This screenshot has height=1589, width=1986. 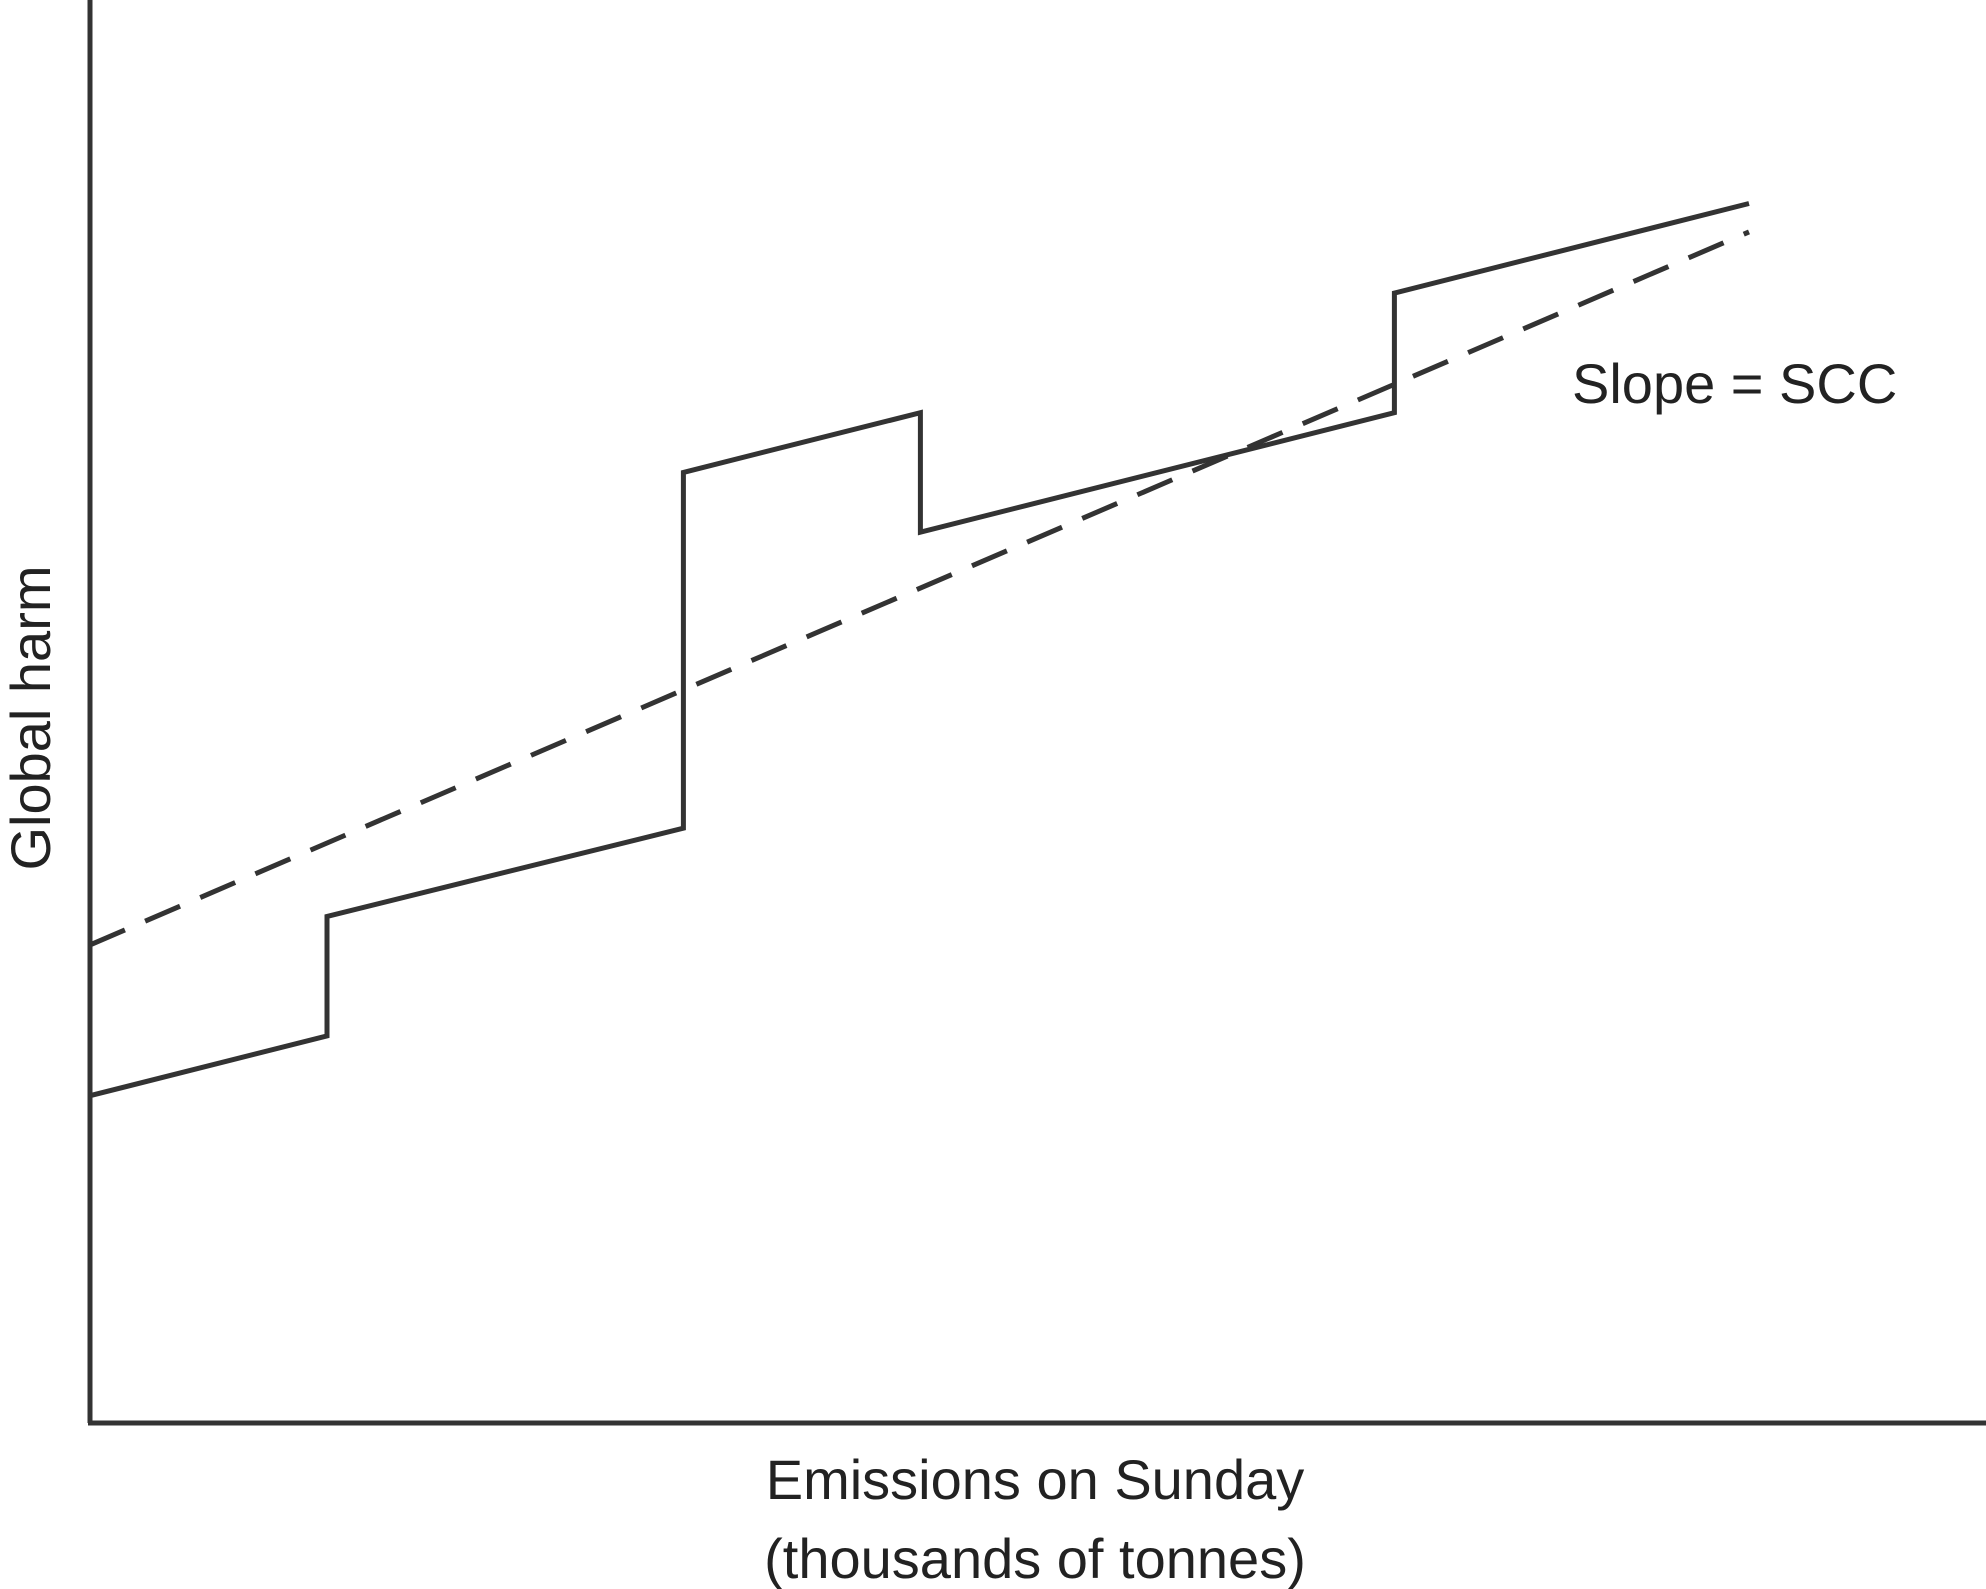 What do you see at coordinates (1035, 1558) in the screenshot?
I see `x-axis-label-line-2: (thousands of tonnes)` at bounding box center [1035, 1558].